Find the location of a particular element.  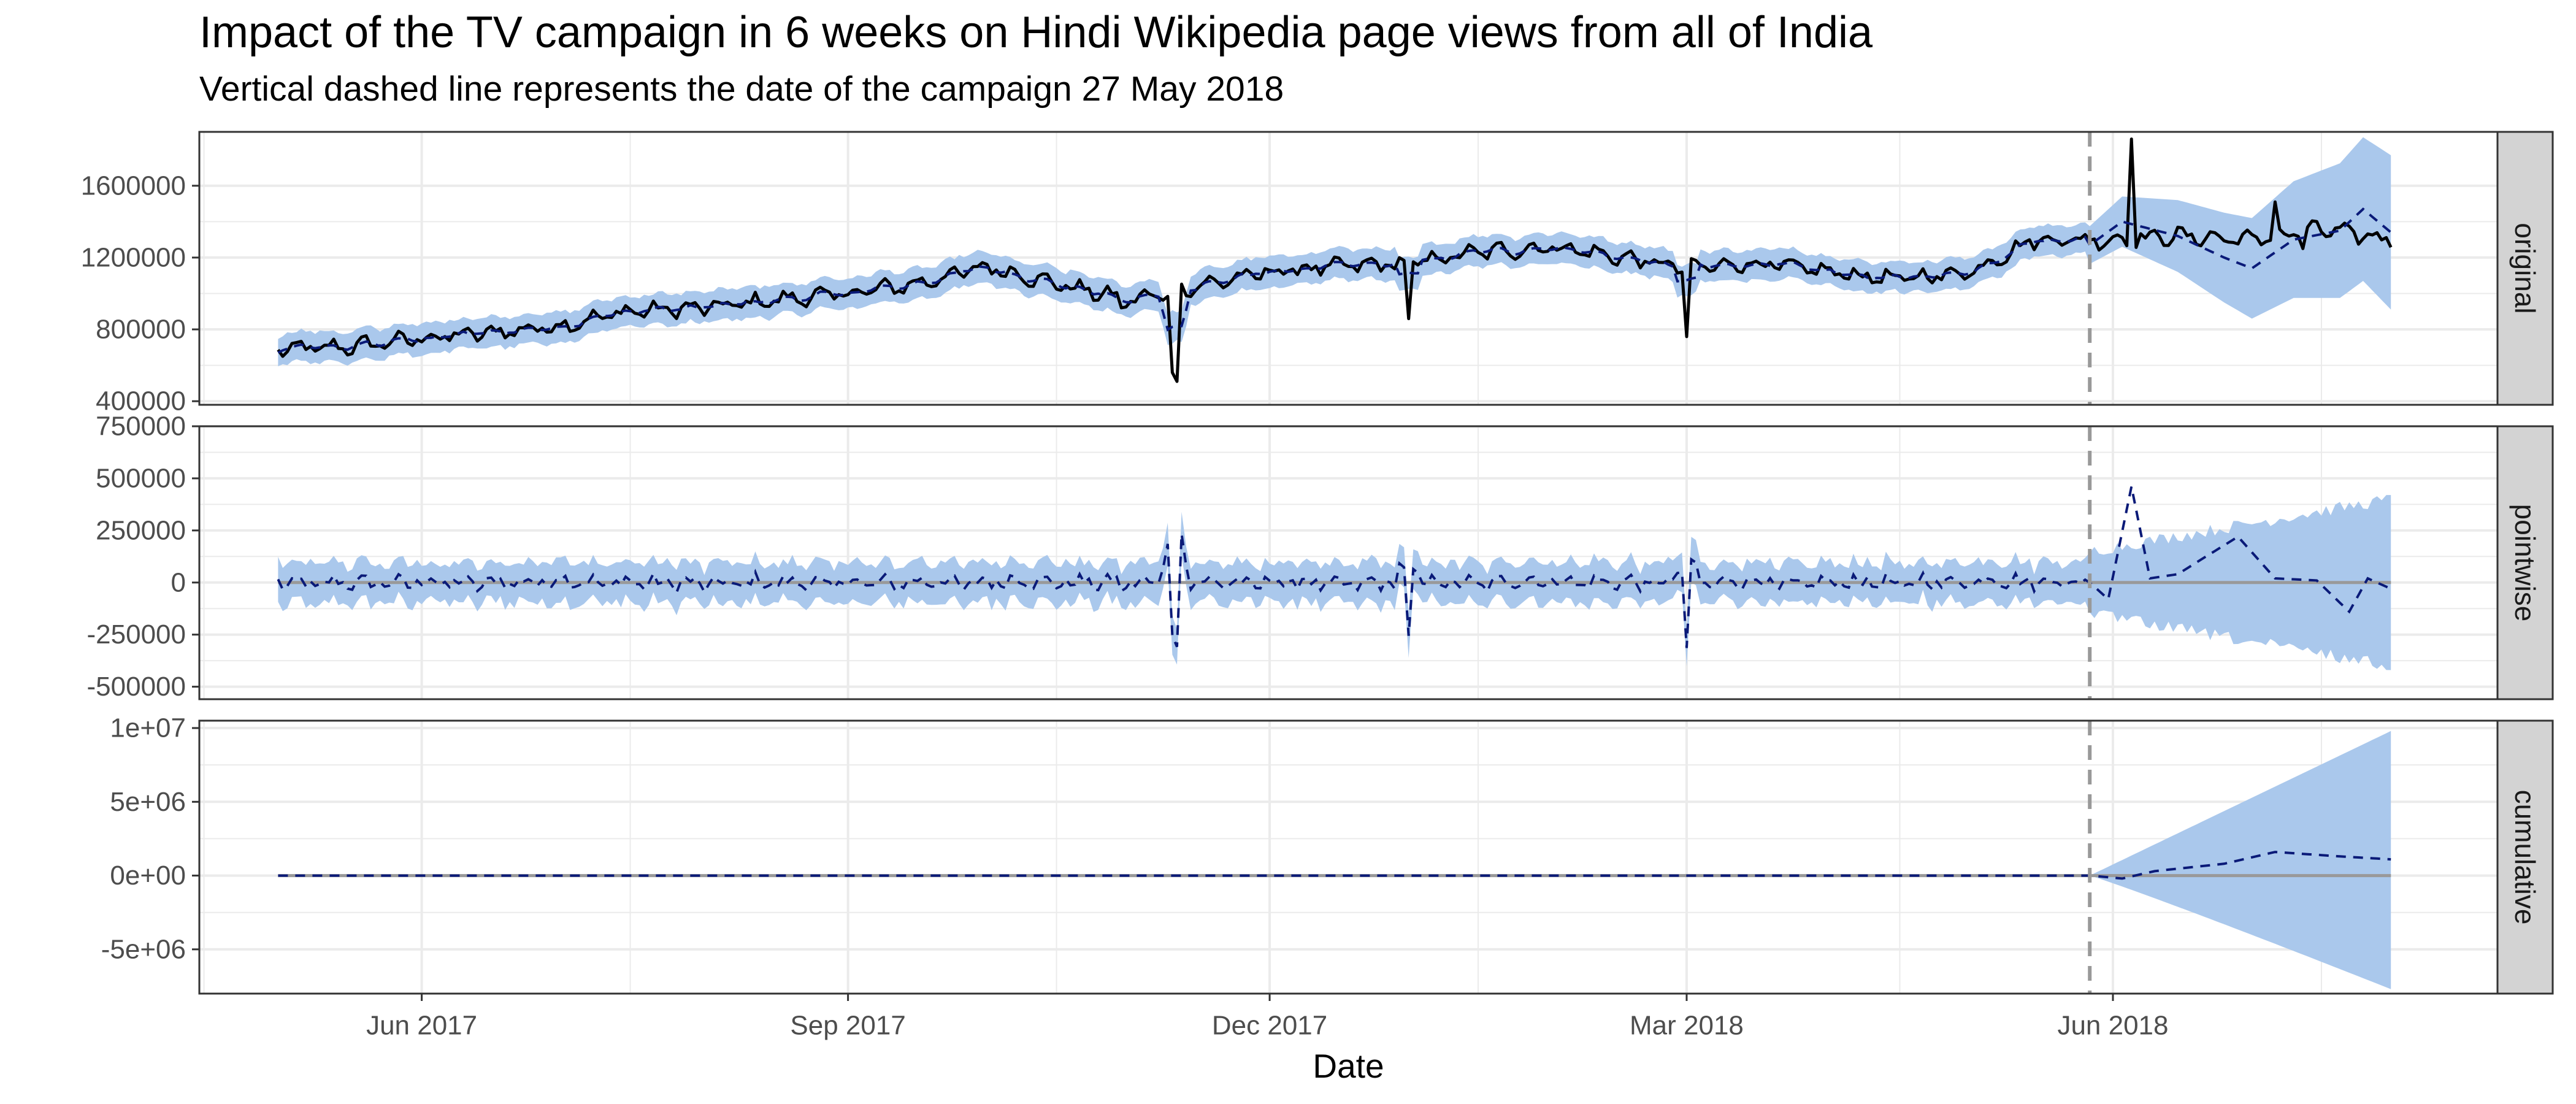

x-tick-label: Dec 2017 is located at coordinates (1269, 1026).